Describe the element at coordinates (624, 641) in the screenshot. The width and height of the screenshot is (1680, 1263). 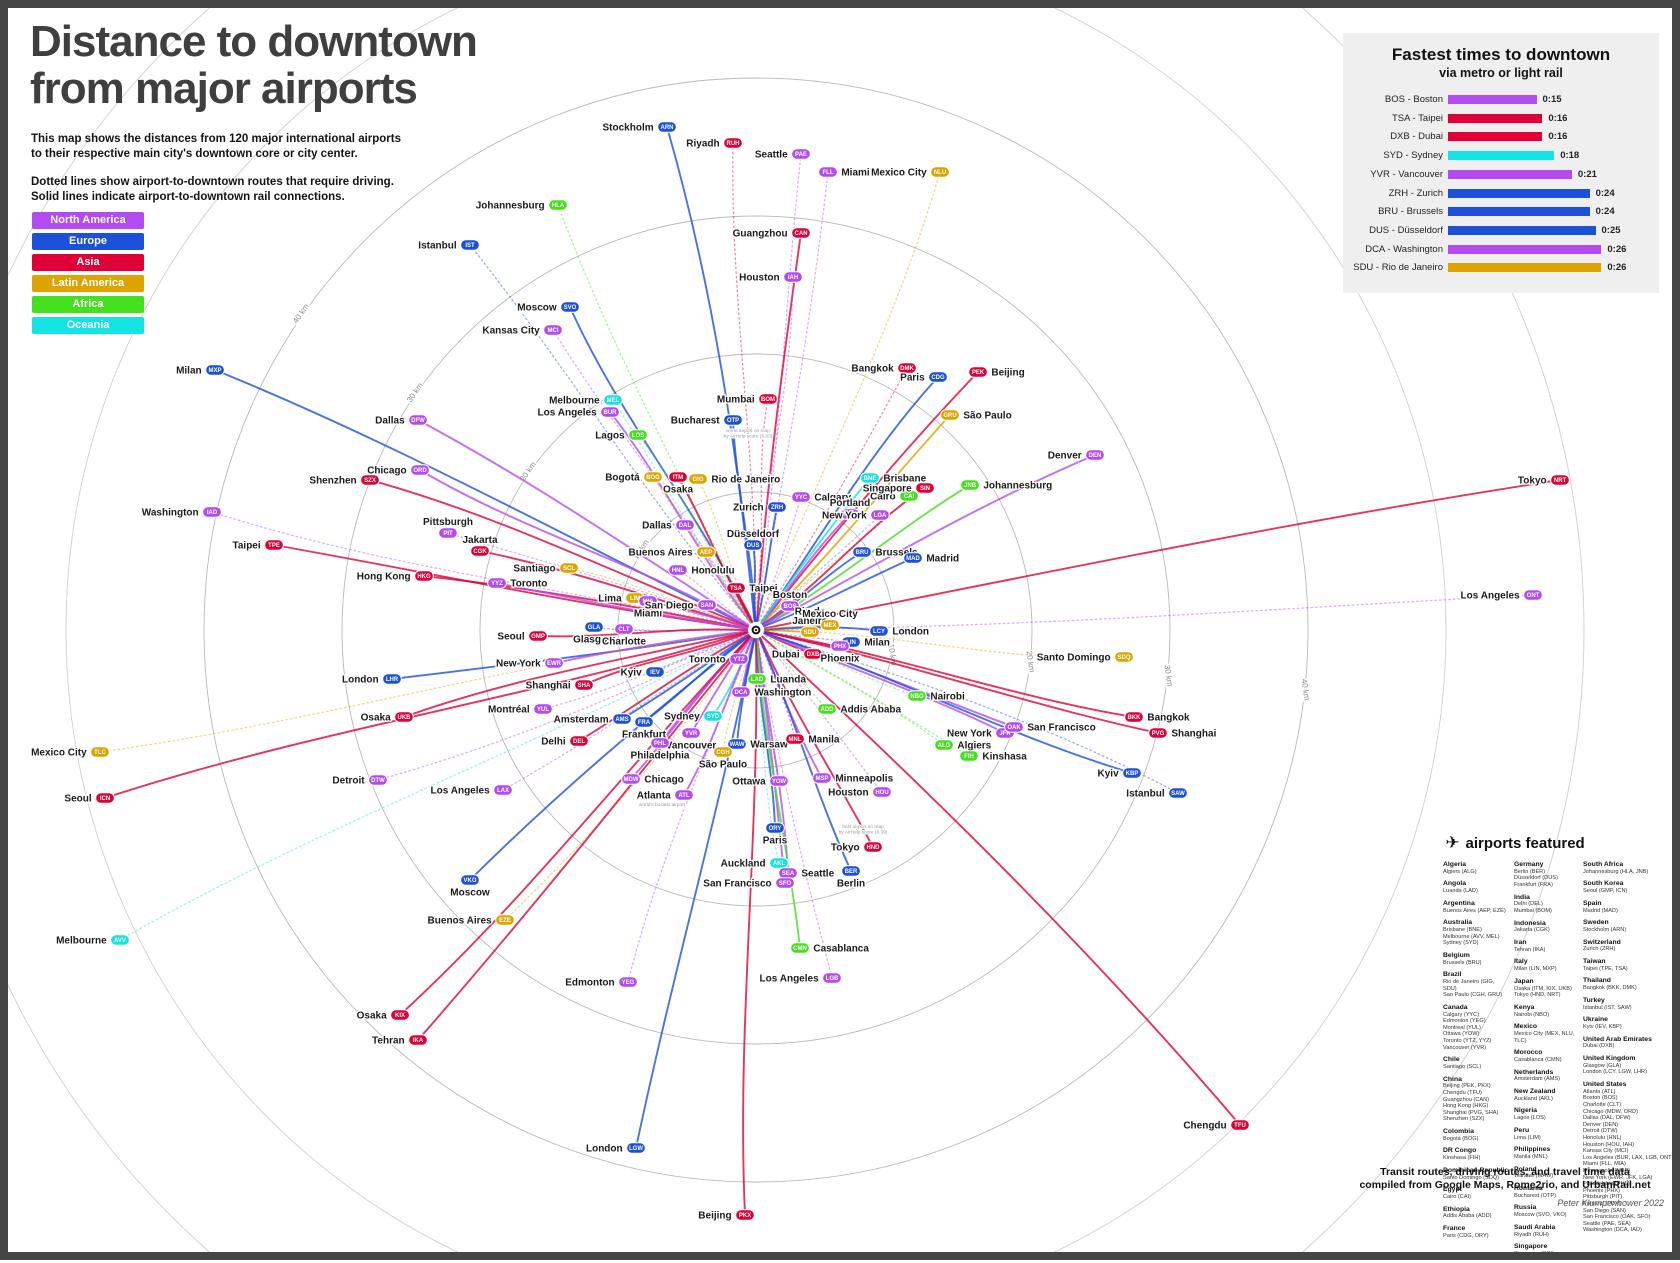
I see `airport-city-label: Charlotte` at that location.